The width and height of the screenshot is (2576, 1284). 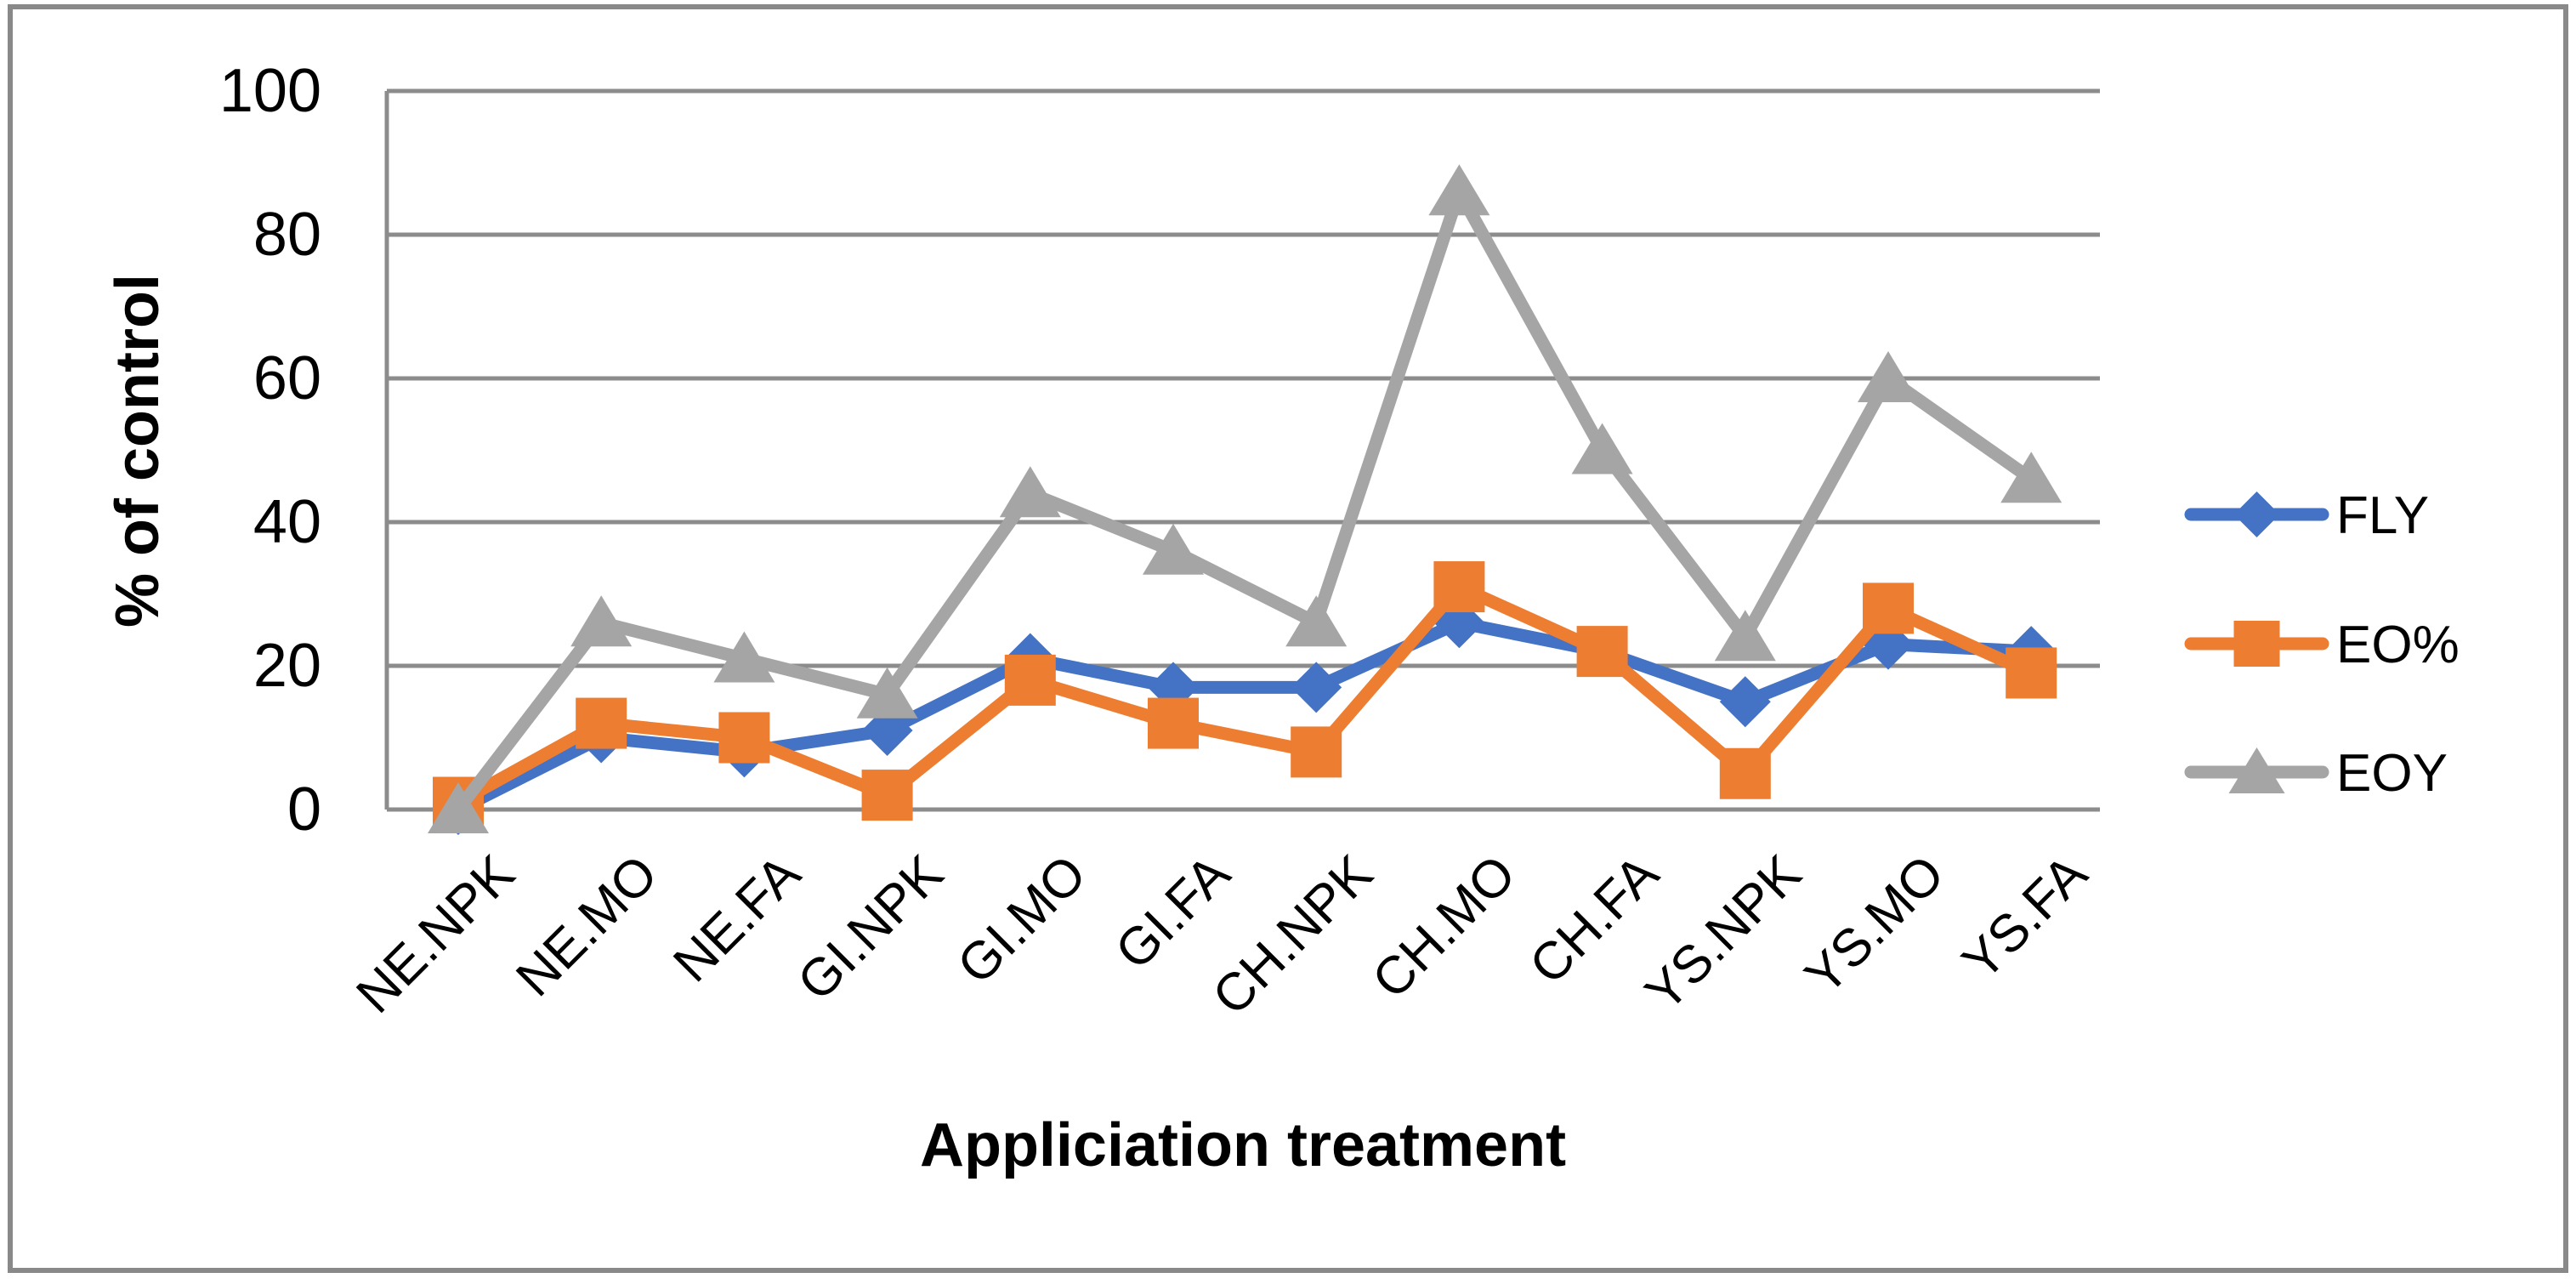 I want to click on series-EO%, so click(x=1245, y=694).